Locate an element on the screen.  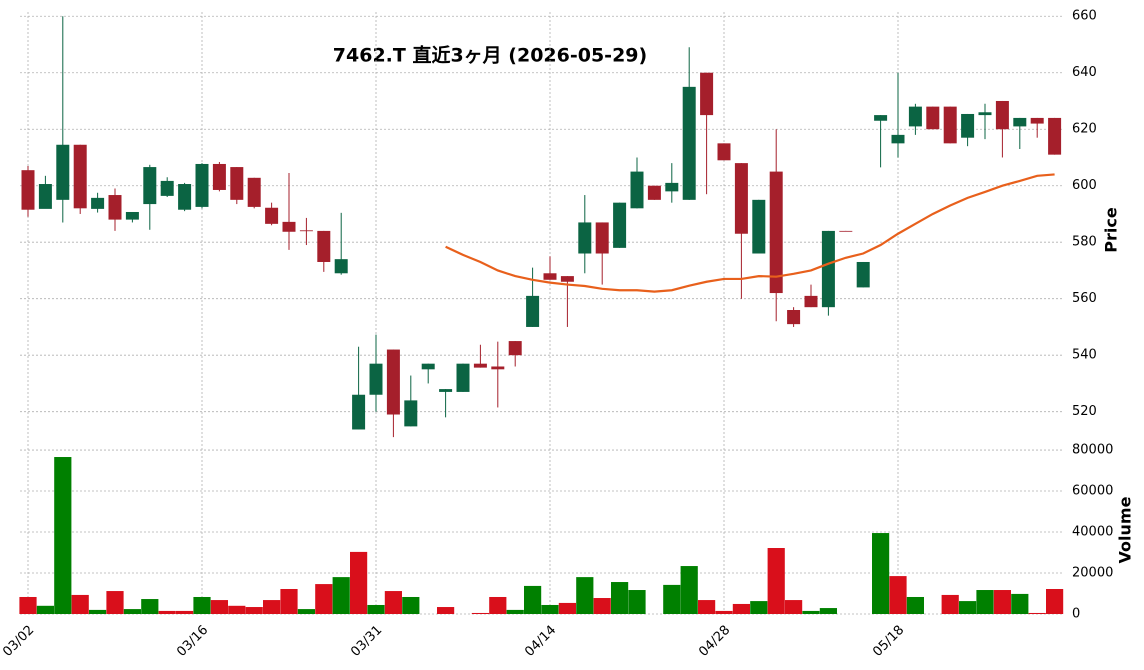
y-tick-label: 40000 is located at coordinates (1092, 532).